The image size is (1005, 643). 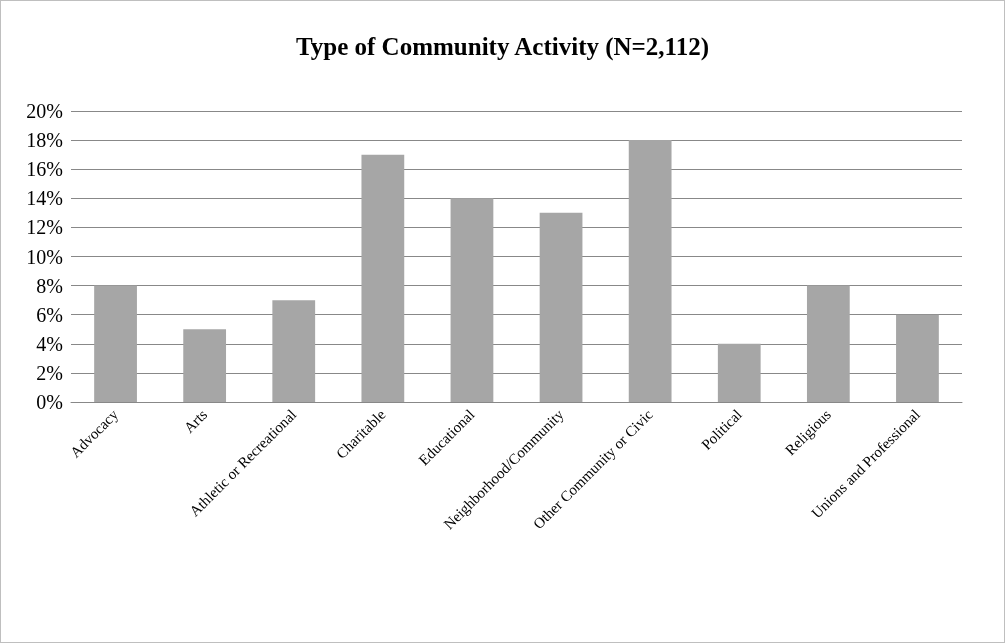 I want to click on y-tick-label: 16%, so click(x=44, y=169).